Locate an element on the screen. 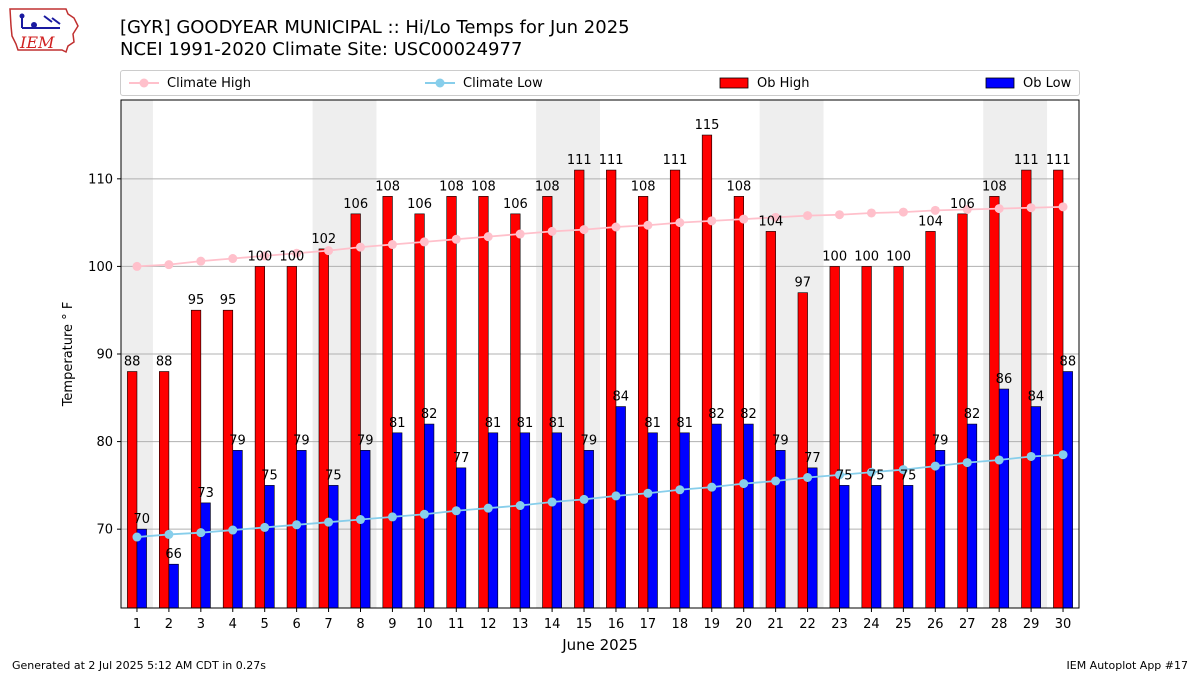 This screenshot has height=675, width=1200. ob-low-bar-label: 77 is located at coordinates (461, 458).